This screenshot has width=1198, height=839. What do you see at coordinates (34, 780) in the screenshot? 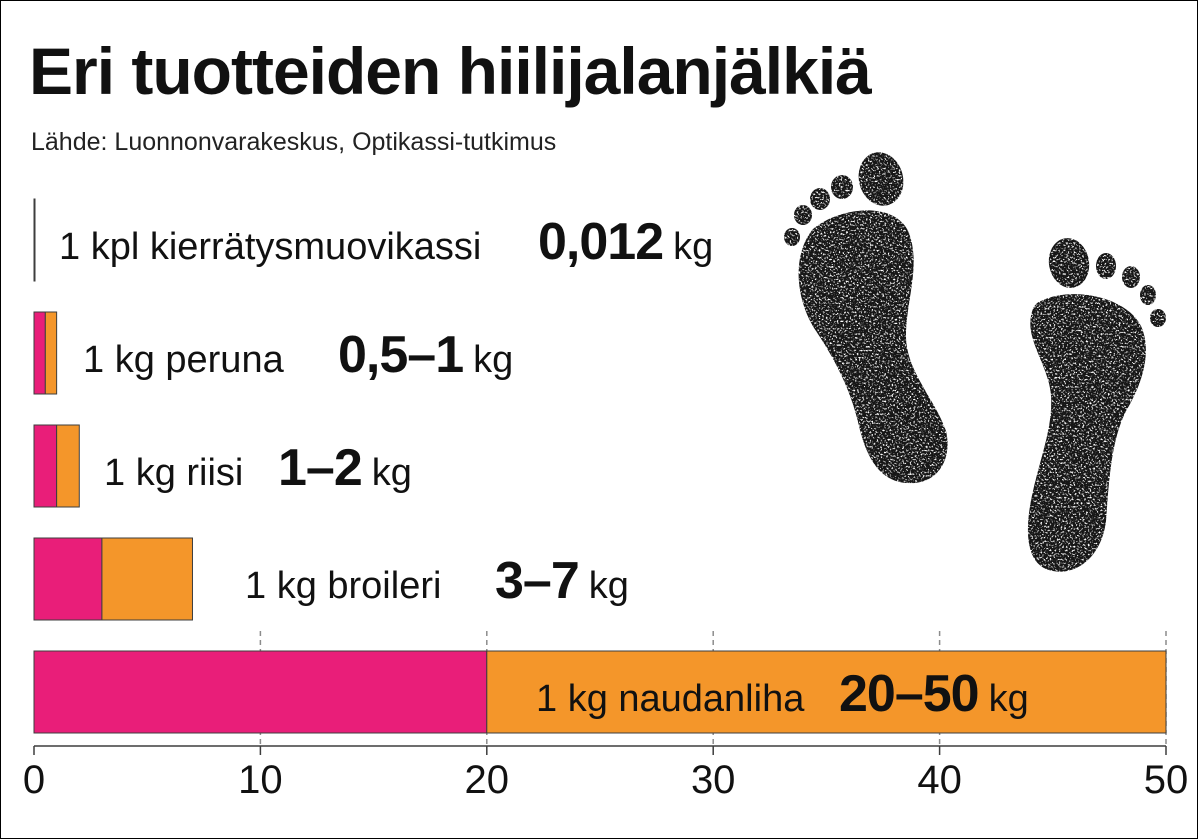
I see `x-tick-label: 0` at bounding box center [34, 780].